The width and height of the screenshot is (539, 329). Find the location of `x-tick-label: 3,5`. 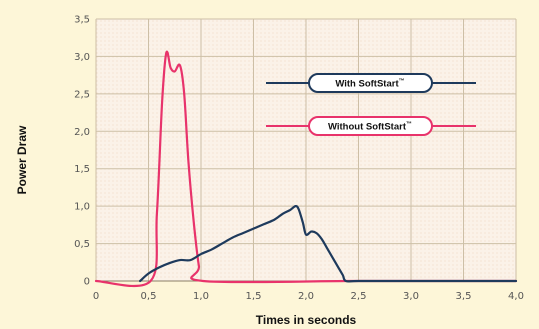

x-tick-label: 3,5 is located at coordinates (464, 296).